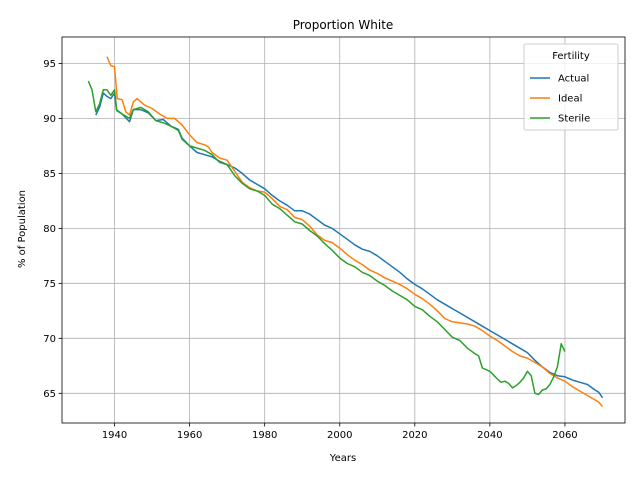 The width and height of the screenshot is (640, 480). What do you see at coordinates (22, 229) in the screenshot?
I see `y-axis-label: % of Population` at bounding box center [22, 229].